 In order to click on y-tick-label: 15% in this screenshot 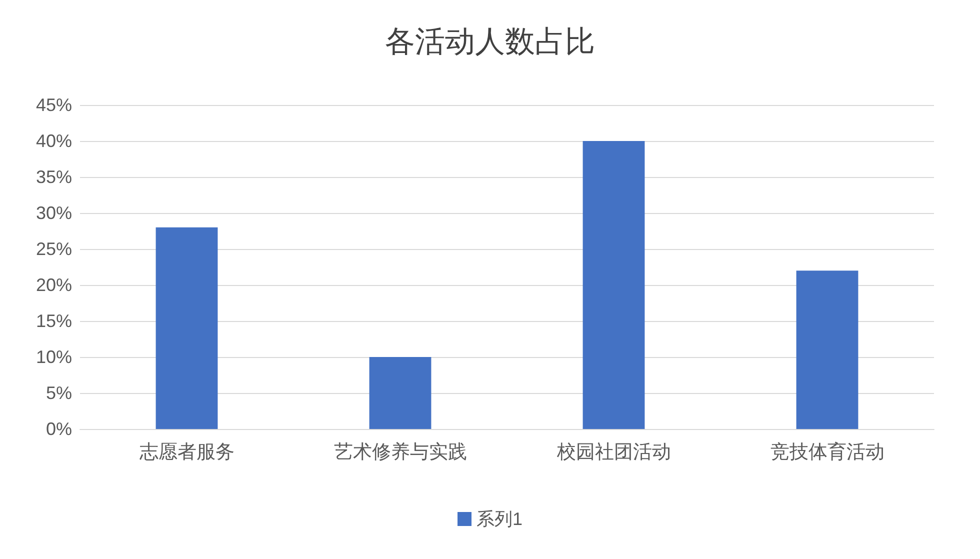, I will do `click(54, 321)`.